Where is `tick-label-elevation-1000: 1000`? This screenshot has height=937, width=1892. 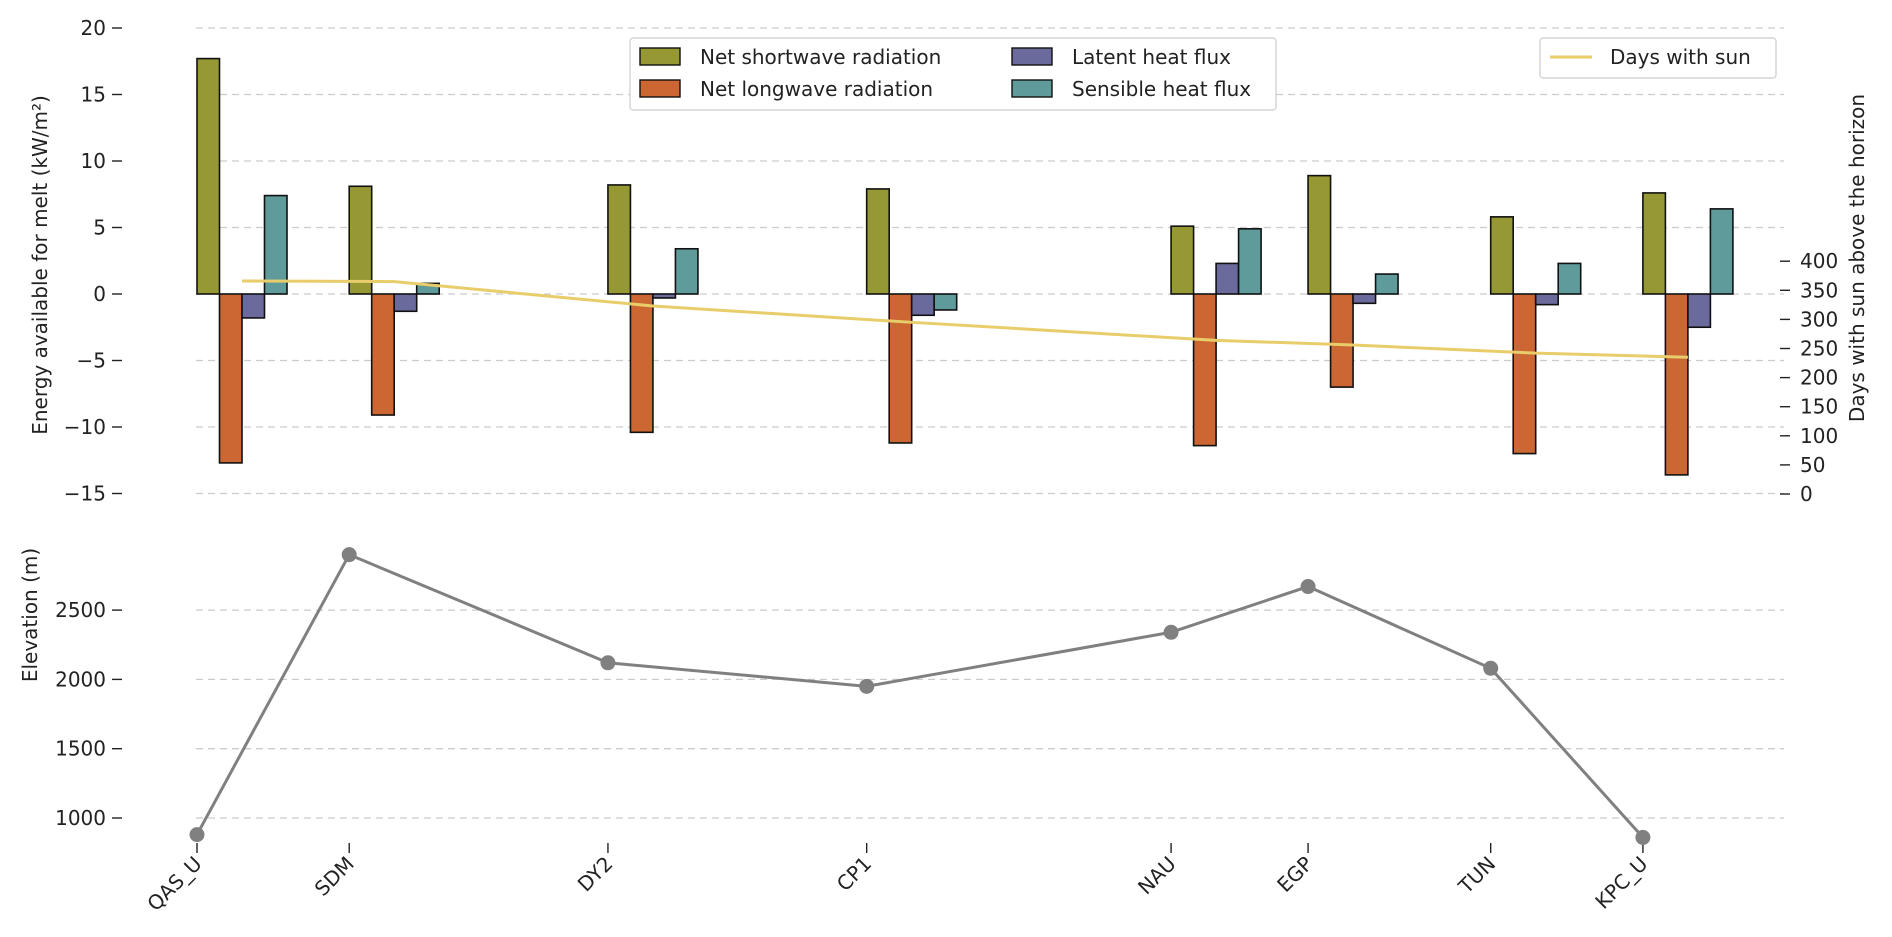
tick-label-elevation-1000: 1000 is located at coordinates (80, 818).